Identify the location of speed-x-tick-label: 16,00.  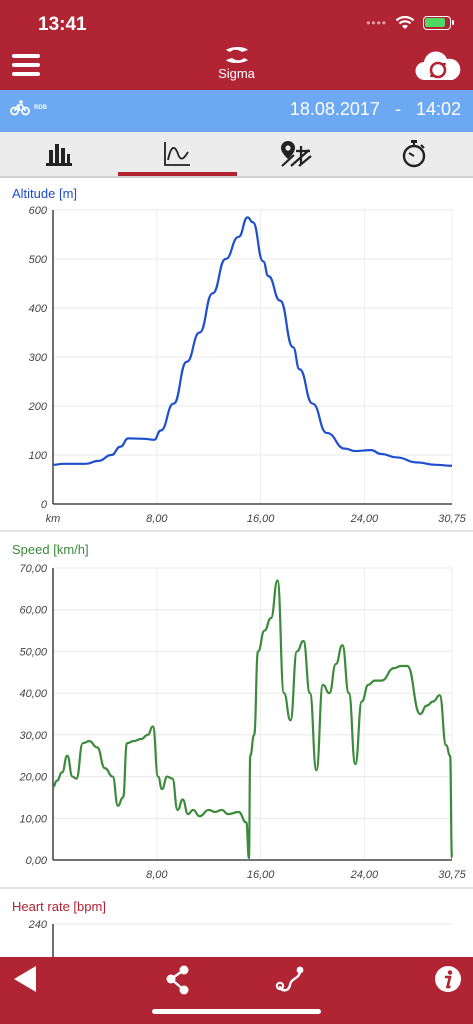
(261, 875).